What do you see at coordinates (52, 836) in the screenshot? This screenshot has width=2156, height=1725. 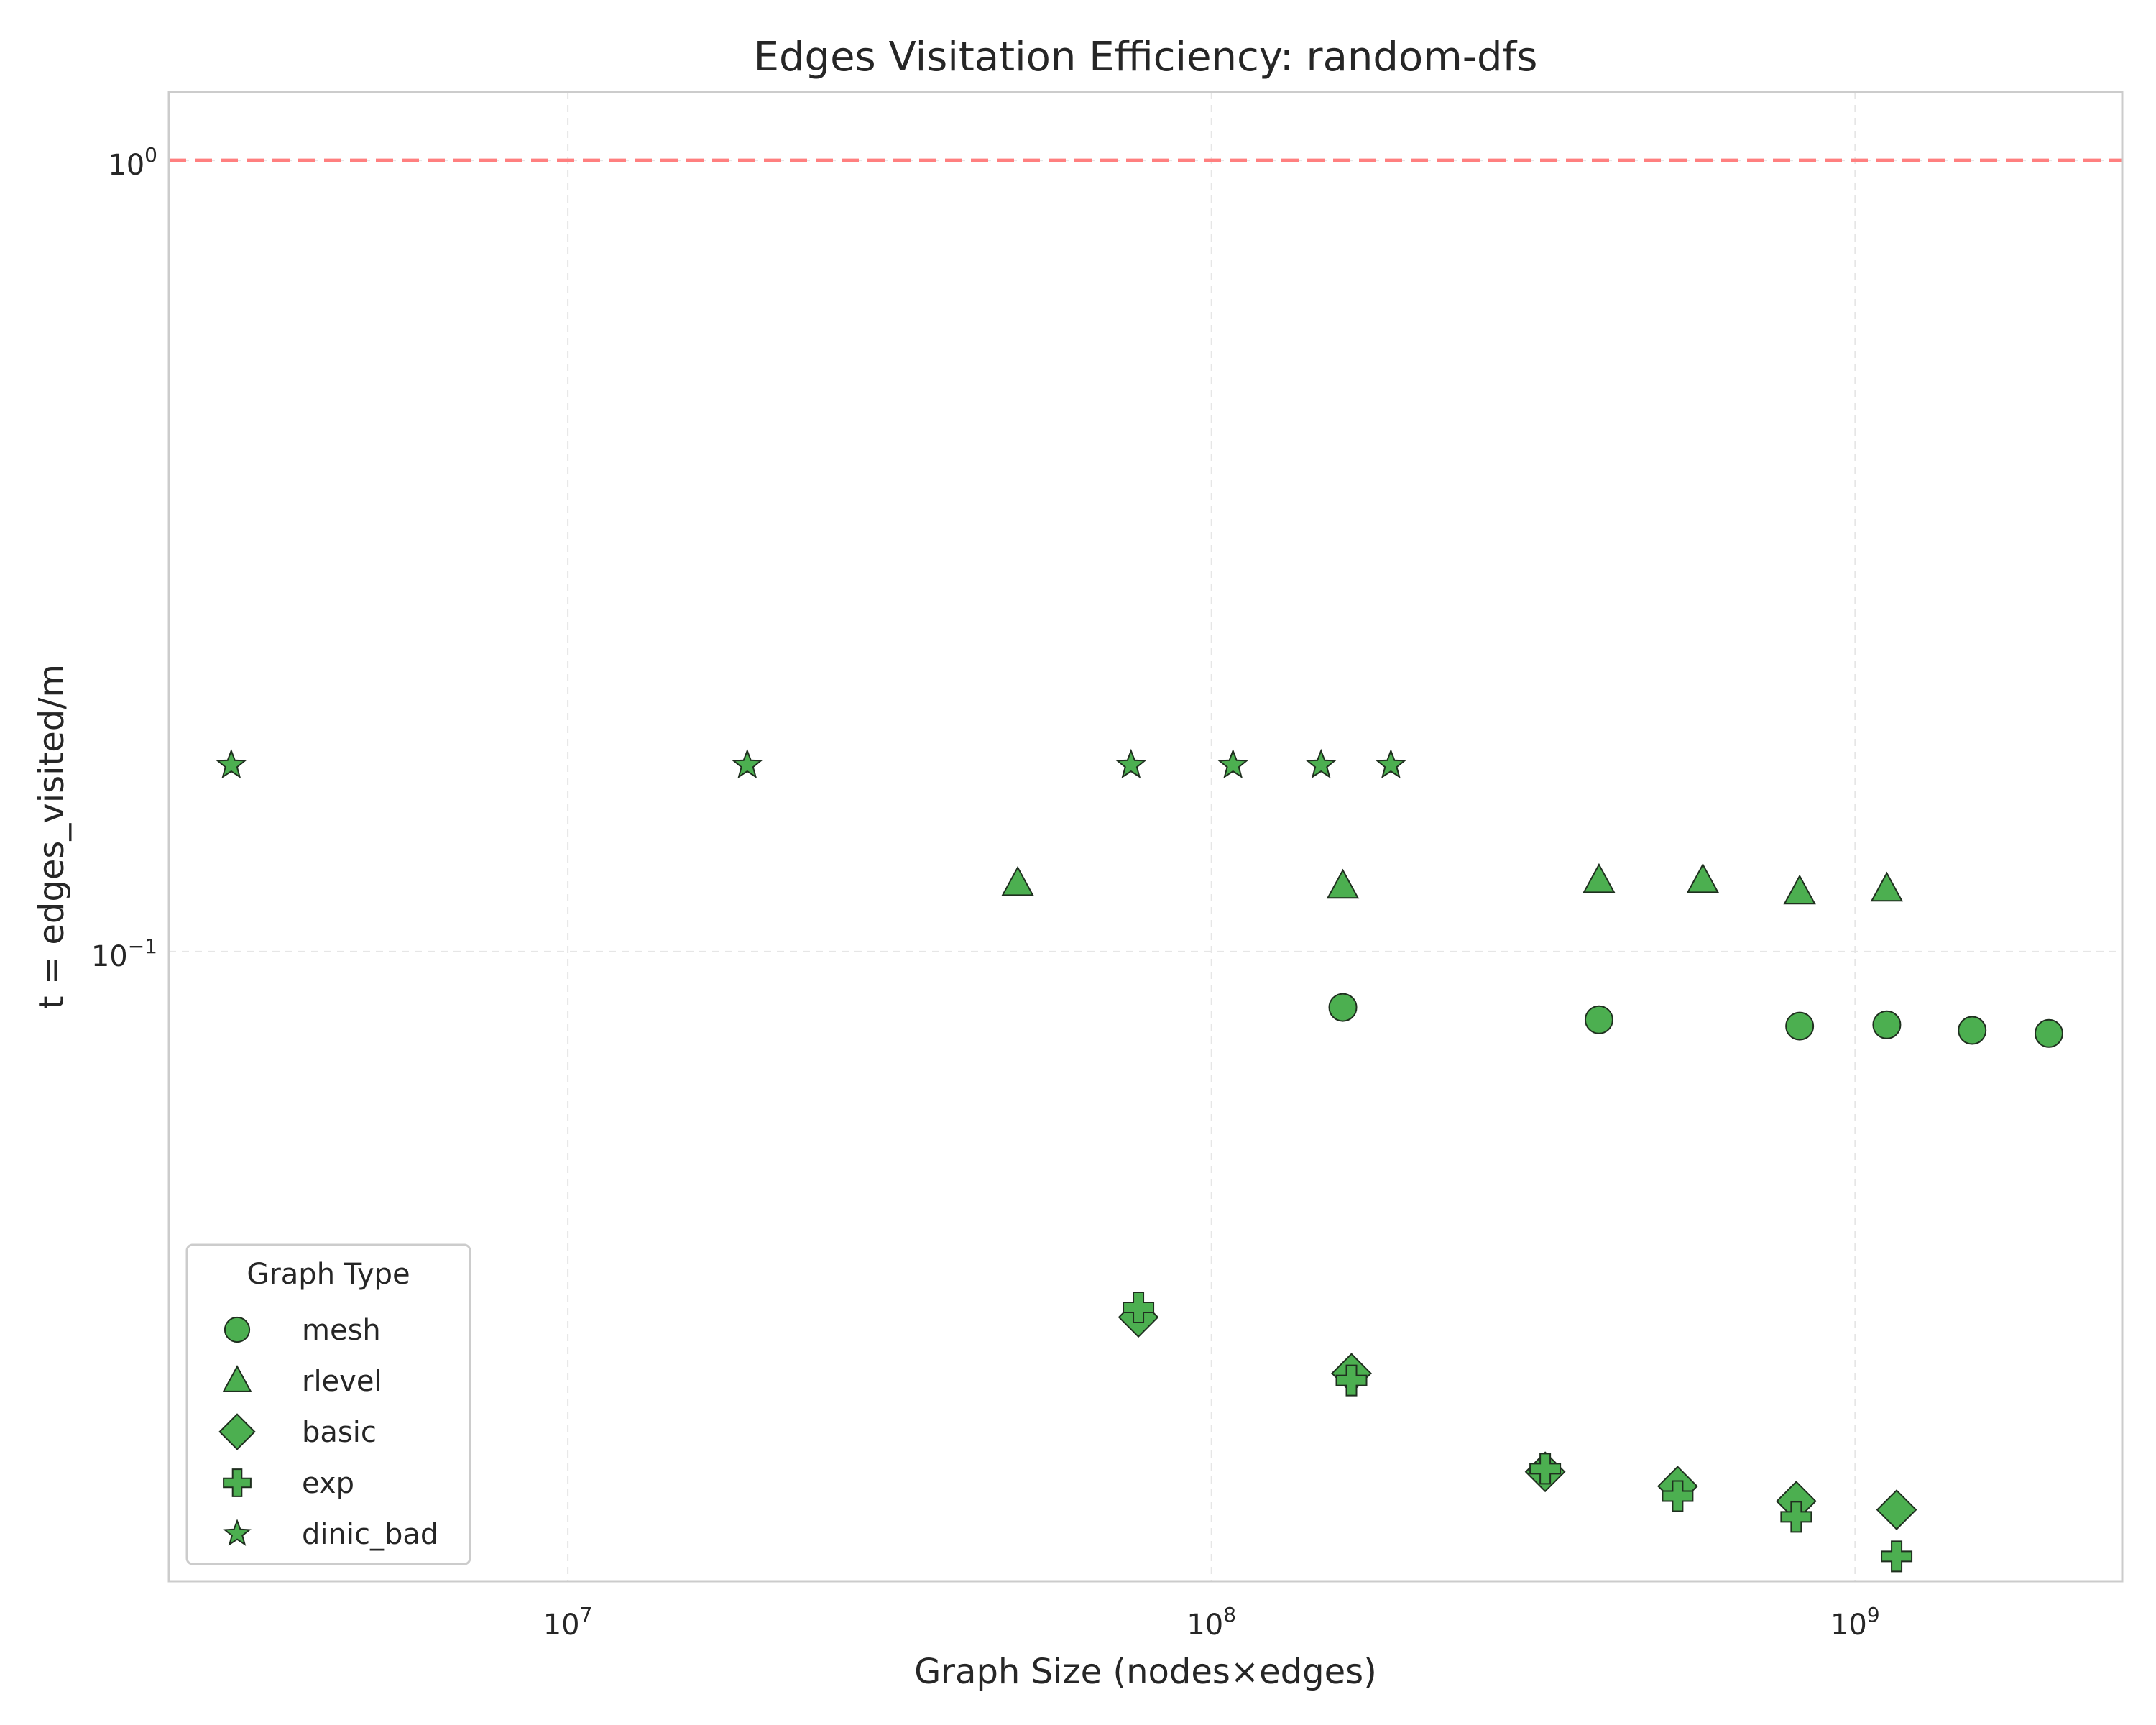 I see `y-axis-label: t = edges_visited/m` at bounding box center [52, 836].